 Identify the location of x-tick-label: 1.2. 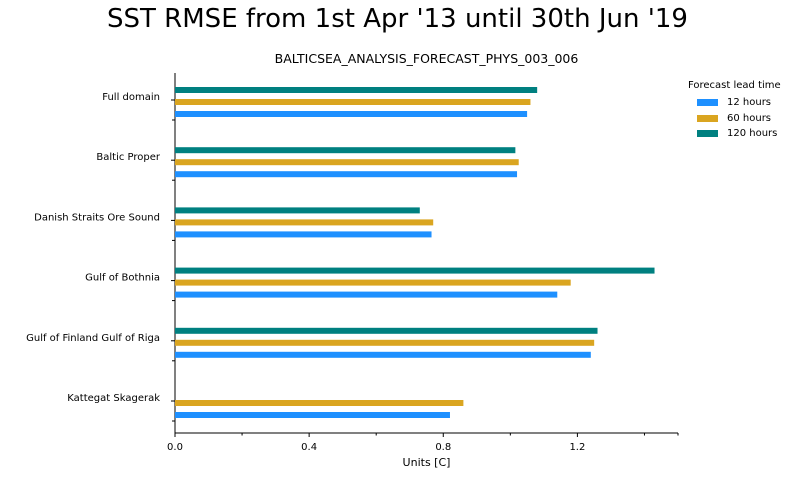
(577, 447).